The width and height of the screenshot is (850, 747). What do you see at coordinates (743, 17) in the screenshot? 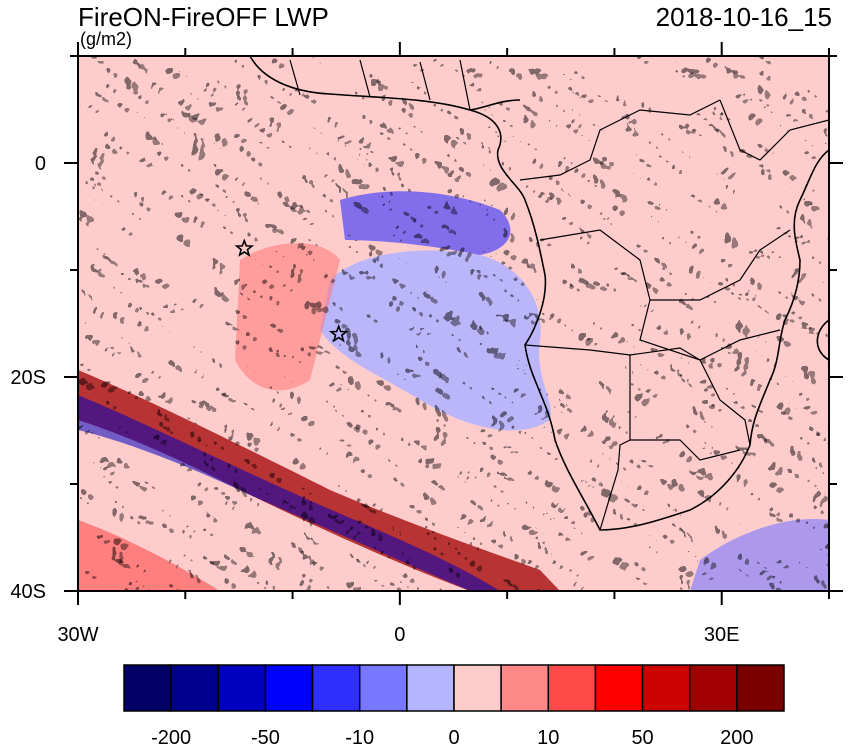
I see `datetime-label: 2018-10-16_15` at bounding box center [743, 17].